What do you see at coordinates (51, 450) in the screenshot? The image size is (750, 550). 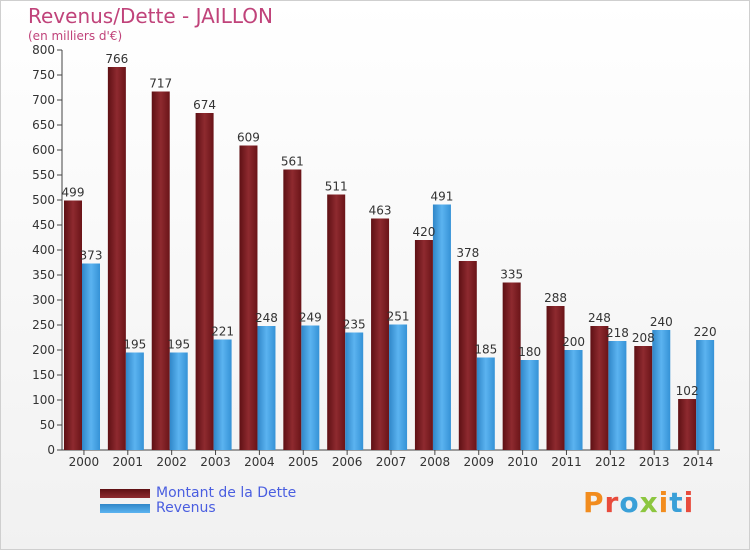 I see `y-tick-label: 0` at bounding box center [51, 450].